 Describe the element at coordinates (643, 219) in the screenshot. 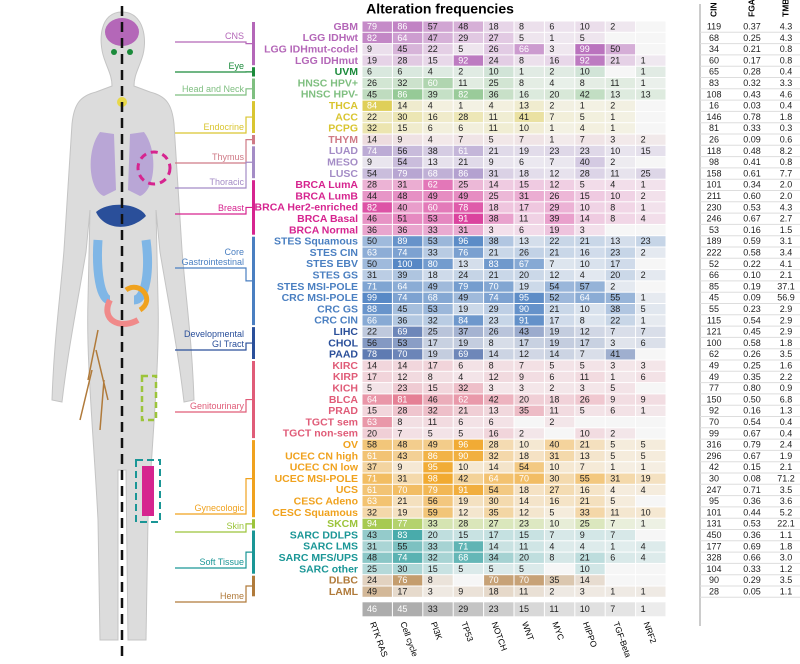

I see `cell-value: 4` at that location.